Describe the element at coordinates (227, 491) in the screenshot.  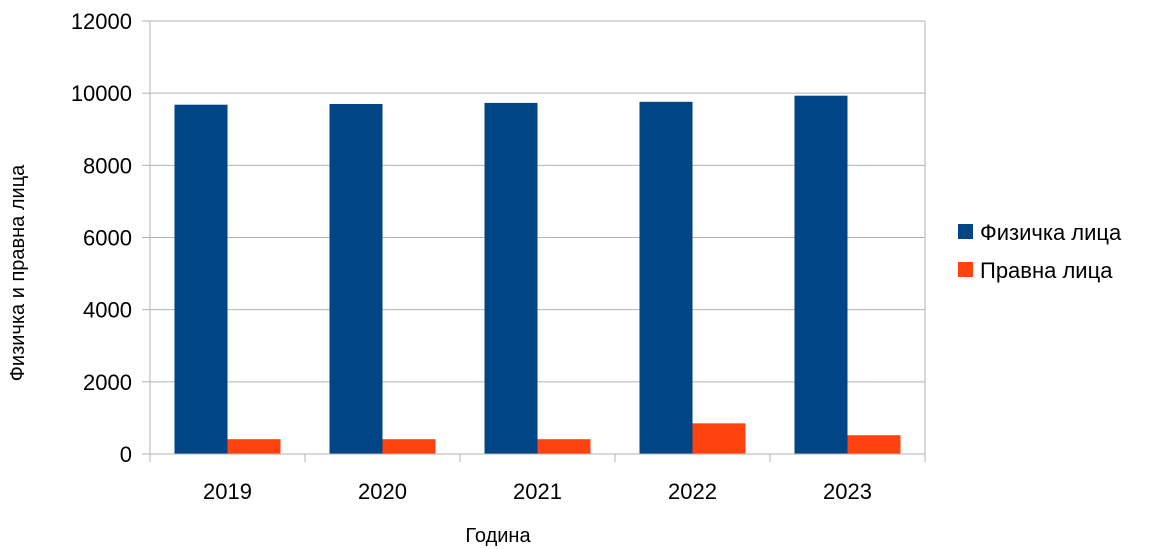
I see `x-tick-label: 2019` at that location.